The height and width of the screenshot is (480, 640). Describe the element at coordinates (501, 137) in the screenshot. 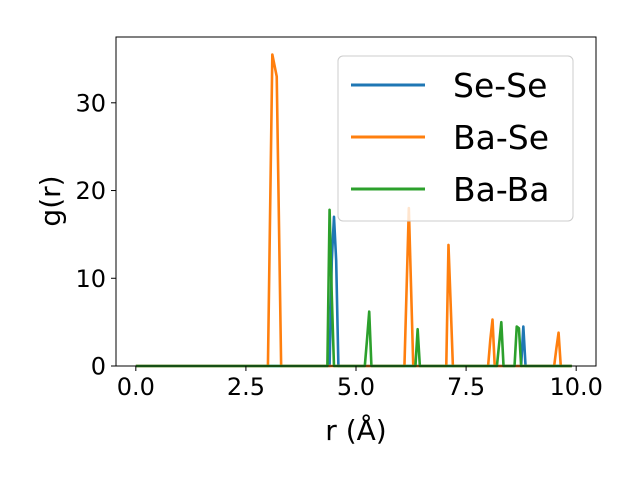

I see `legend-label-ba-se: Ba-Se` at that location.